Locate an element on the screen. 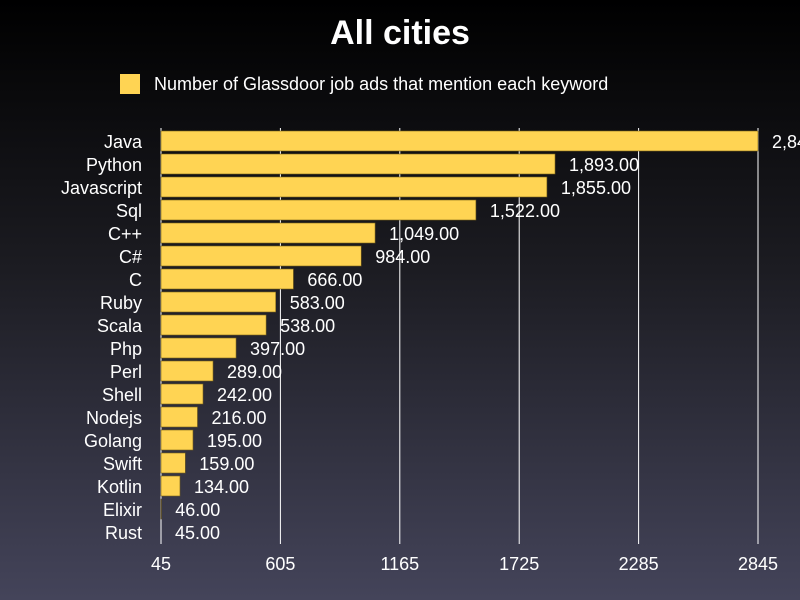 Image resolution: width=800 pixels, height=600 pixels. x-tick-labels: 45 605 1165 1725 2285 2845 is located at coordinates (464, 564).